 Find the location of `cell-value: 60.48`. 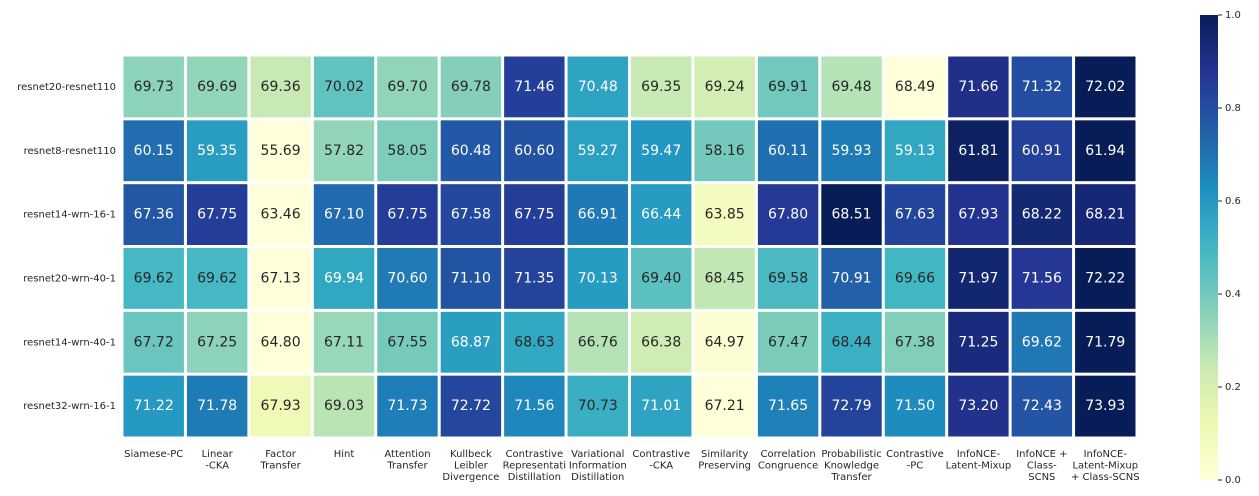

cell-value: 60.48 is located at coordinates (471, 151).